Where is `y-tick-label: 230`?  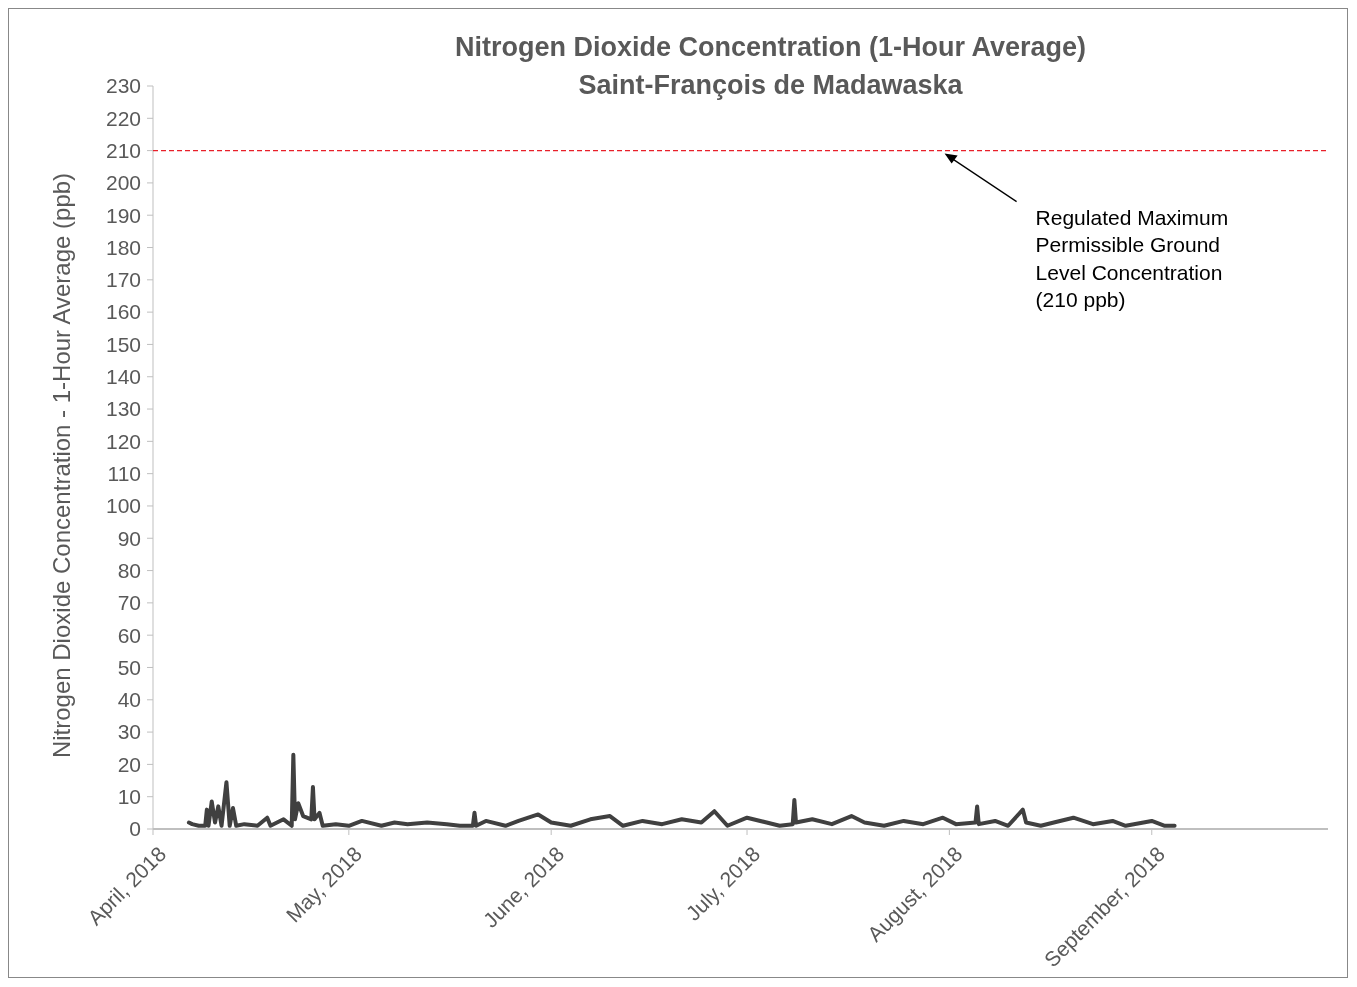
y-tick-label: 230 is located at coordinates (123, 86).